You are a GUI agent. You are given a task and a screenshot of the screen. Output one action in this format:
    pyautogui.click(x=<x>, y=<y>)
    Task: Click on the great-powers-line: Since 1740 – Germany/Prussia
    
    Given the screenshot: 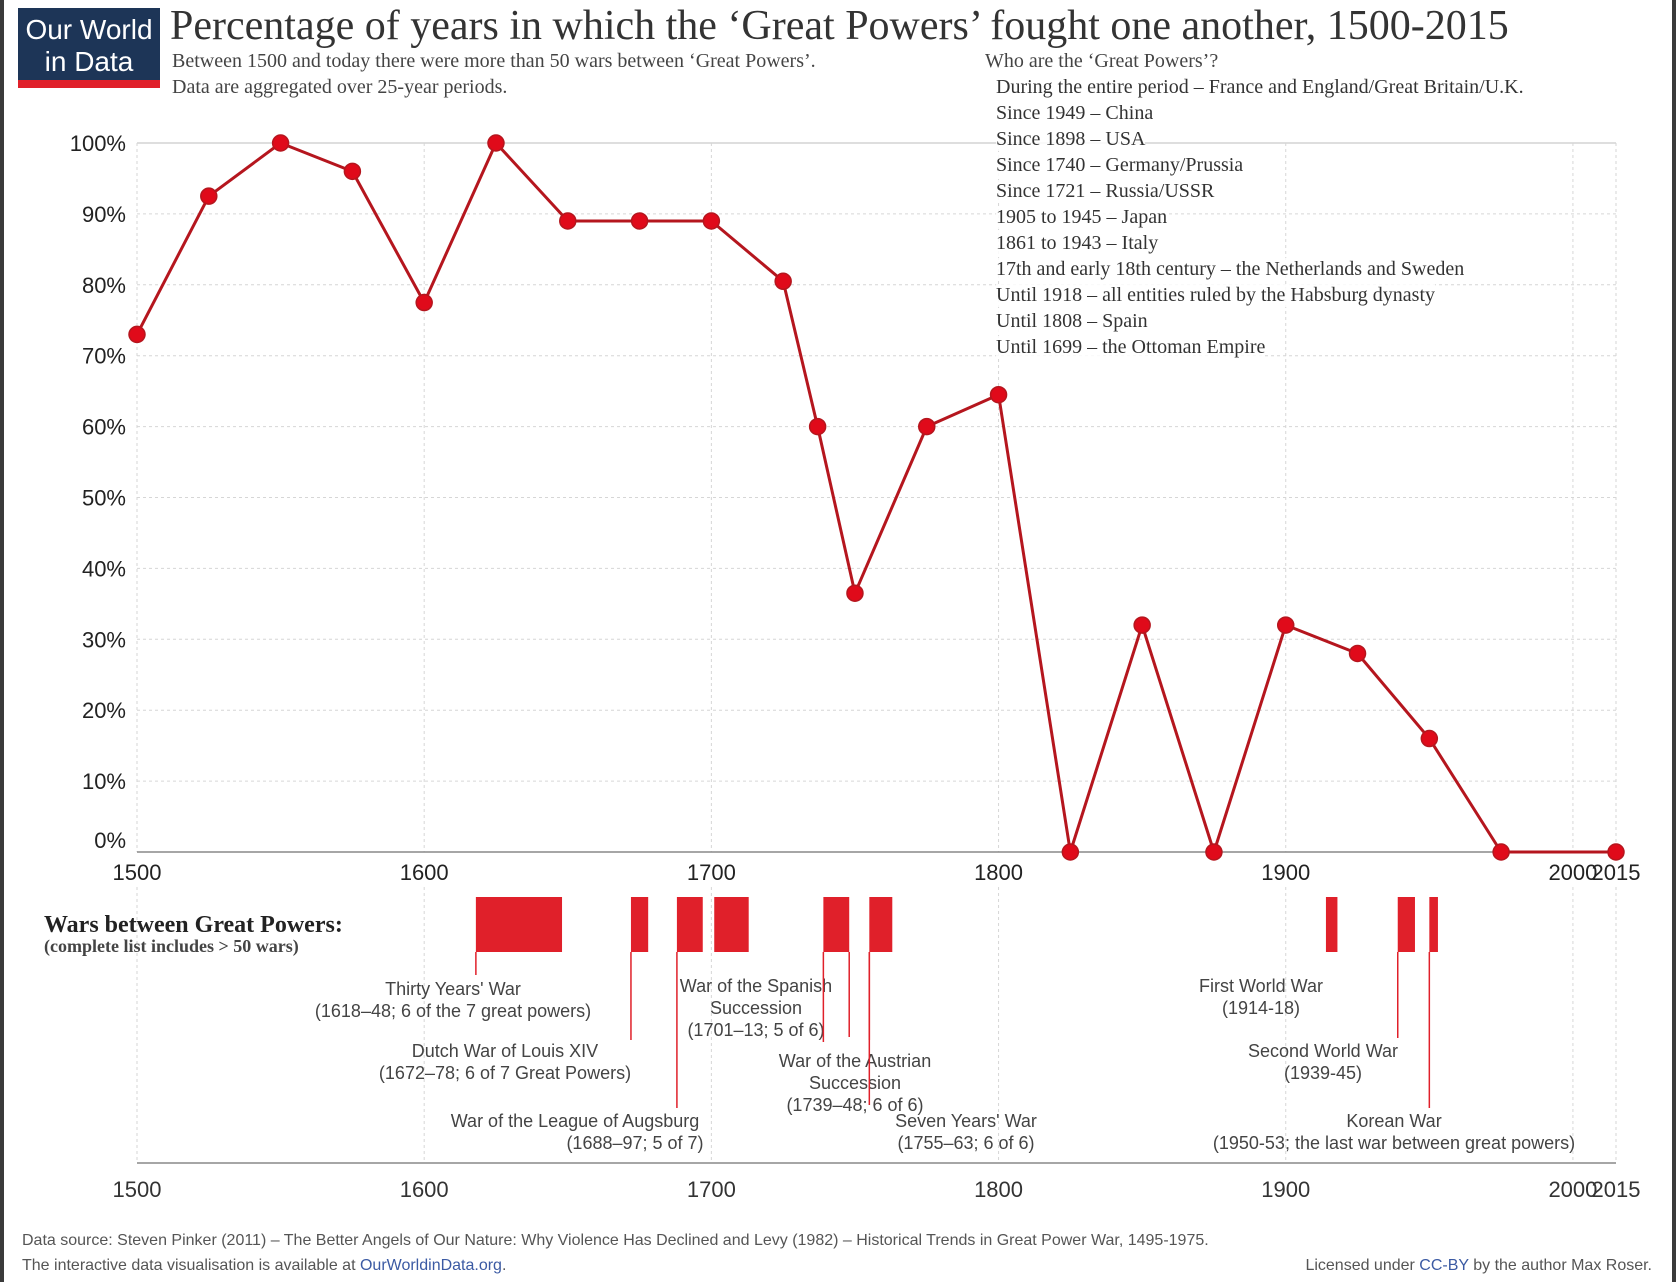 What is the action you would take?
    pyautogui.click(x=1120, y=165)
    